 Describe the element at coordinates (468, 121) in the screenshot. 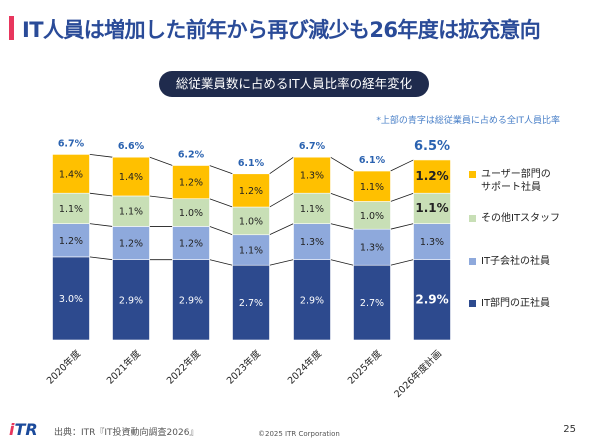

I see `chart-note: *上部の青字は総従業員に占める全IT人員比率` at that location.